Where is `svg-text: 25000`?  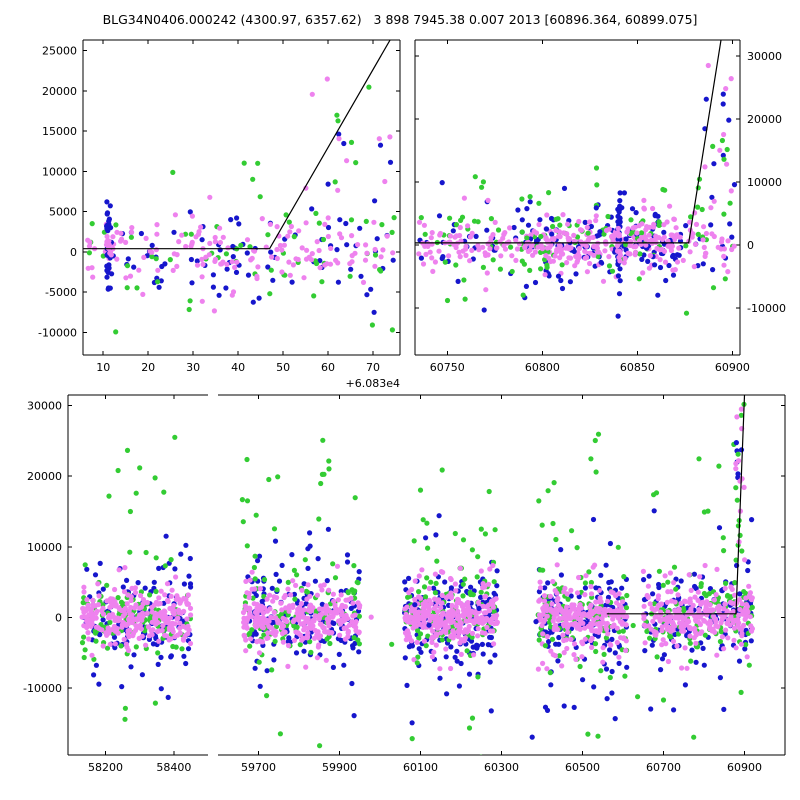 svg-text: 25000 is located at coordinates (59, 50).